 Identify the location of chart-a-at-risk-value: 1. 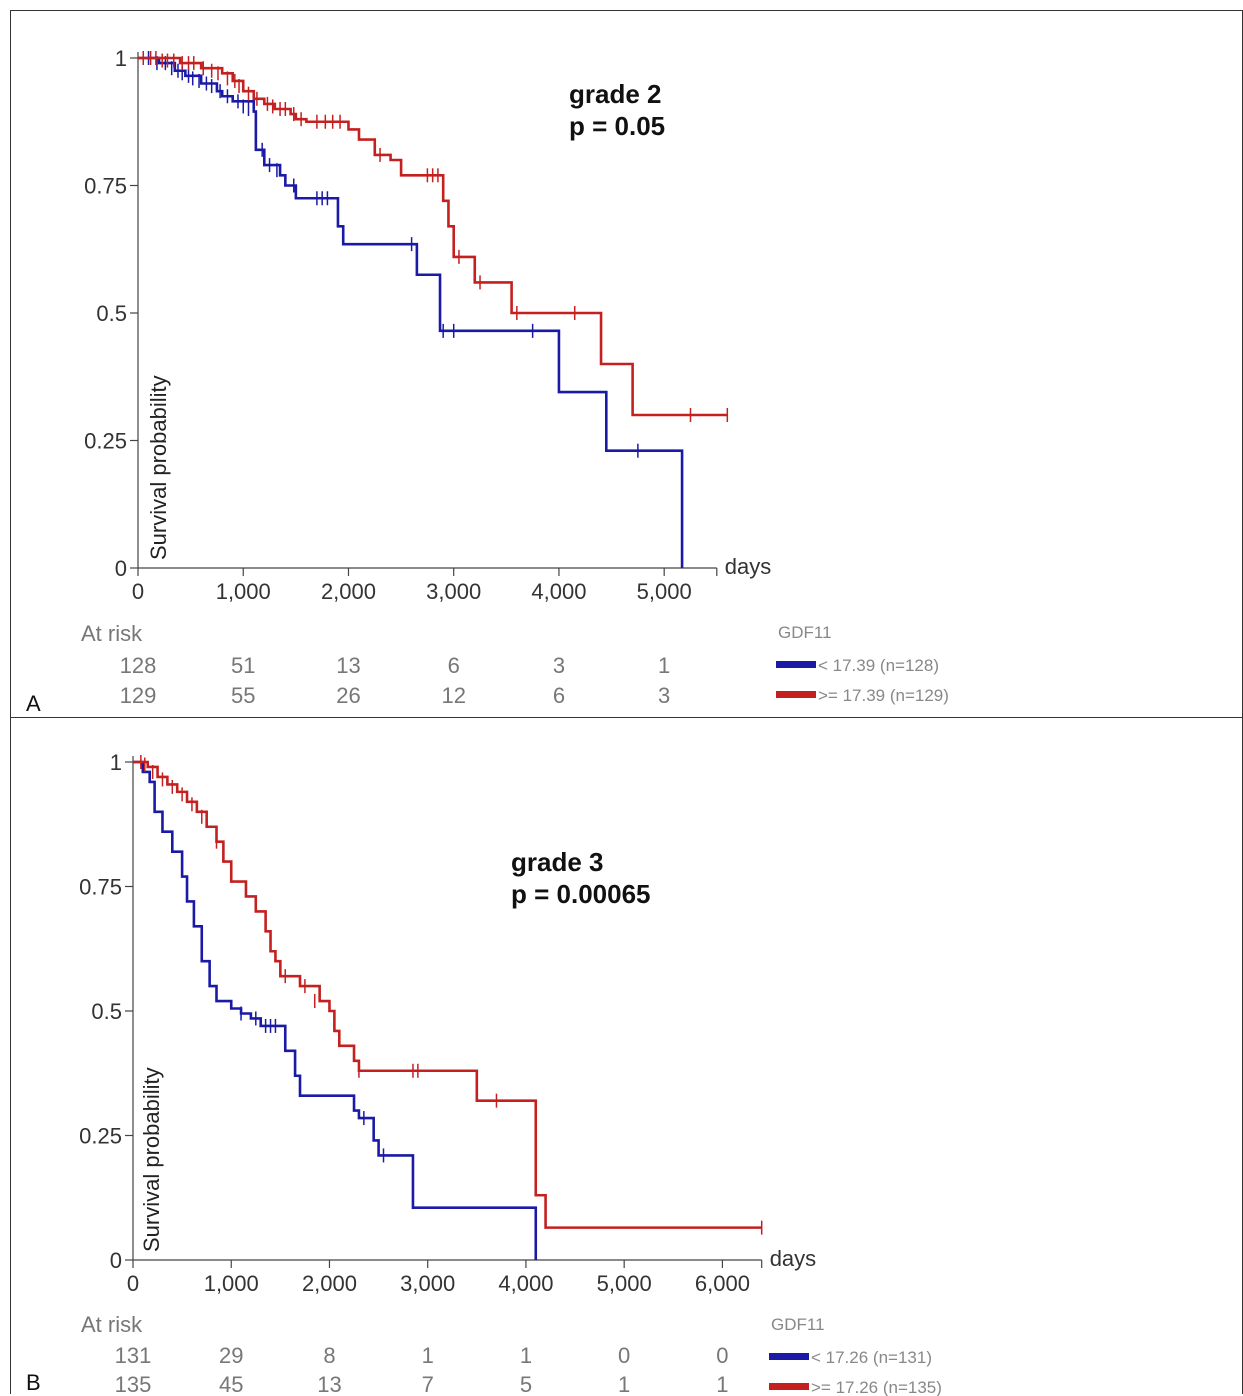
(664, 665).